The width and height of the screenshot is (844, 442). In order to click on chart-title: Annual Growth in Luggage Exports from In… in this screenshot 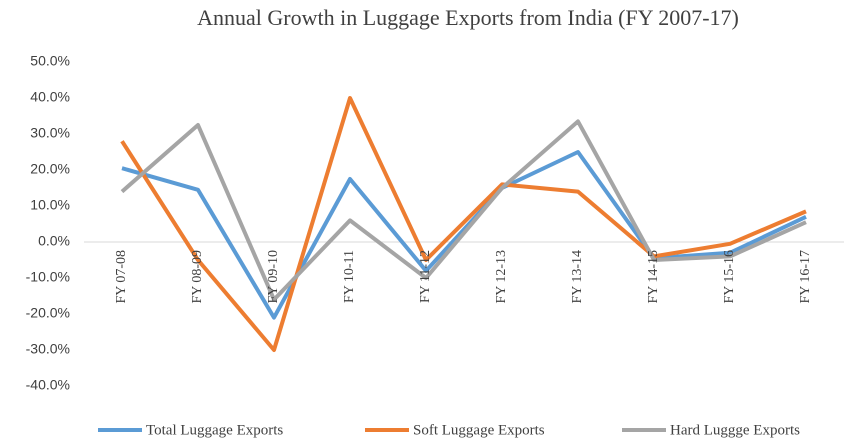, I will do `click(468, 17)`.